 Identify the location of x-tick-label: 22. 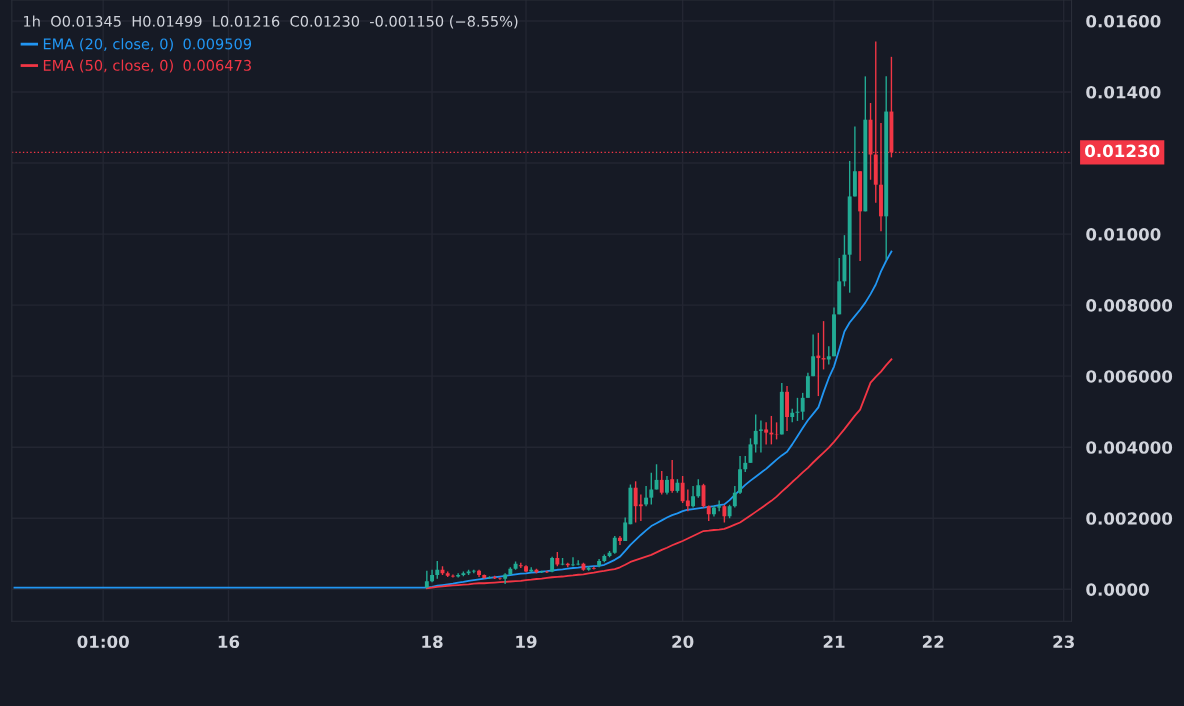
(933, 641).